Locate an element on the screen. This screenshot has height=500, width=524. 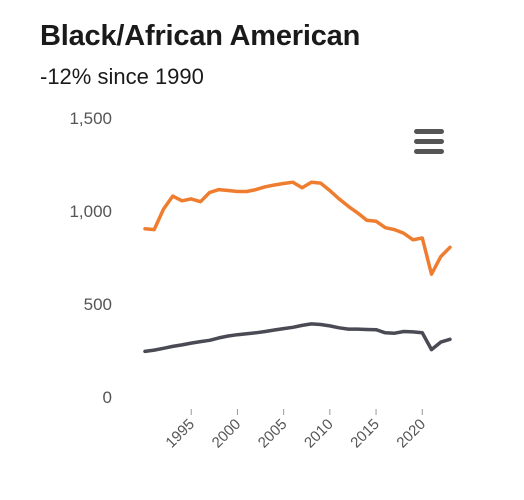
y-tick-label: 1,500 is located at coordinates (90, 118).